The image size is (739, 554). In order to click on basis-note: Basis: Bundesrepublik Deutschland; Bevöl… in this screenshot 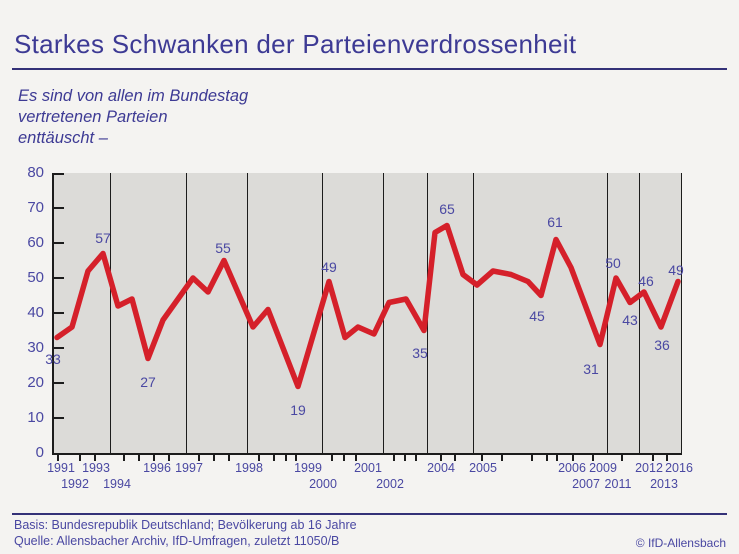, I will do `click(185, 525)`.